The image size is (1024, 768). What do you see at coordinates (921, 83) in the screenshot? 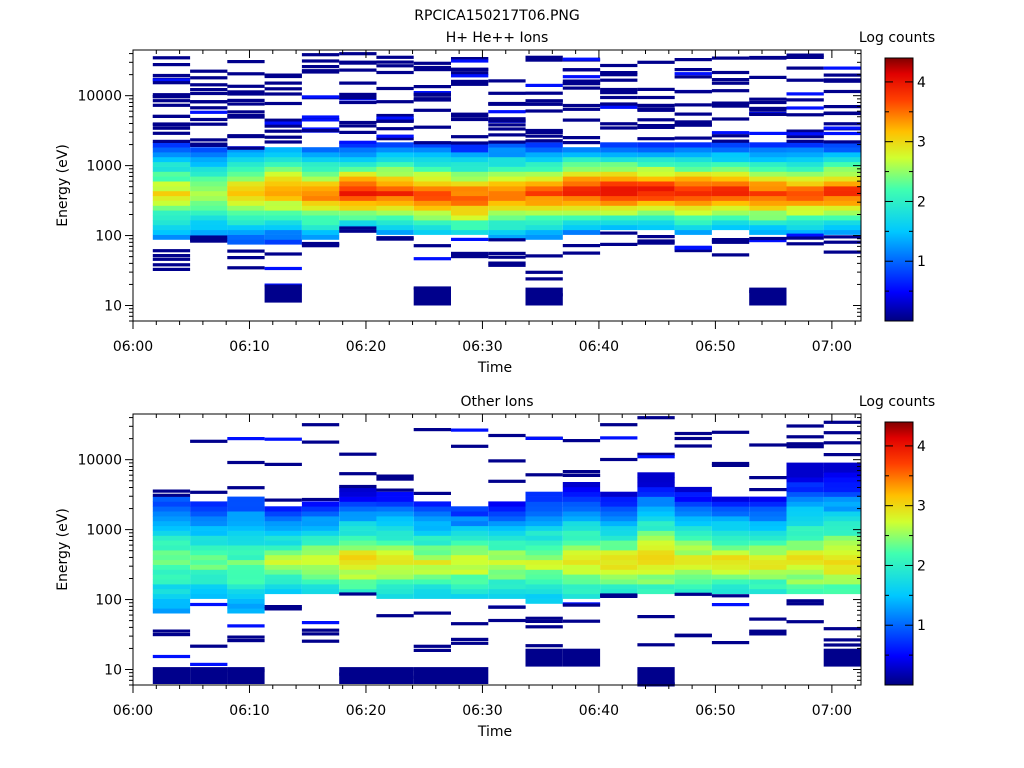
I see `colorbar-tick-label: 4` at bounding box center [921, 83].